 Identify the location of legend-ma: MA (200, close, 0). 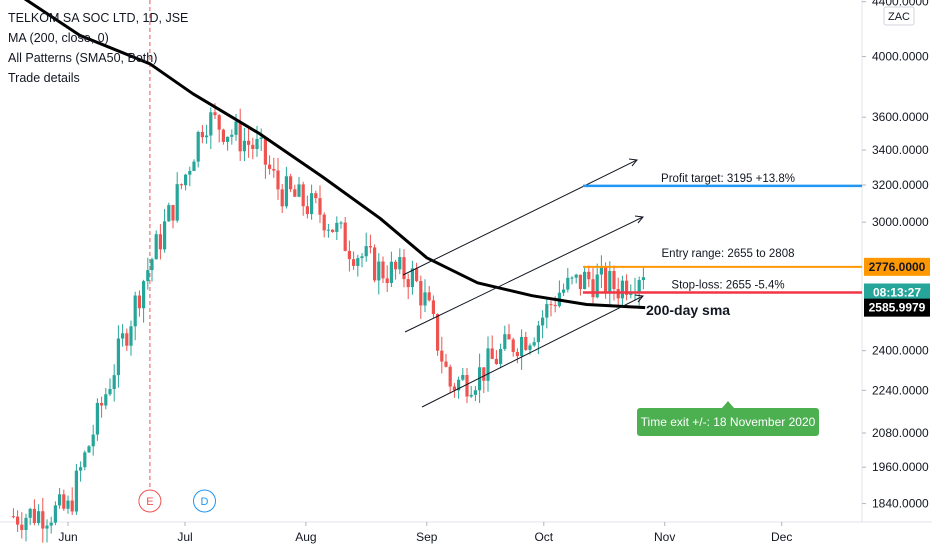
(58, 38).